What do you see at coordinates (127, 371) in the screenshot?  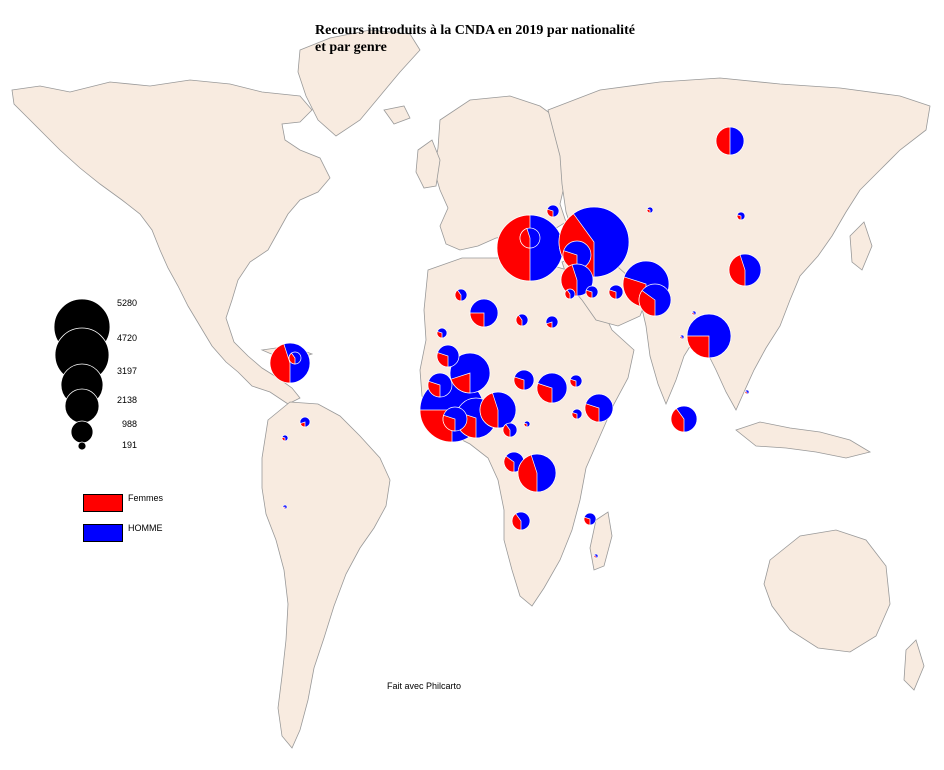 I see `size-legend-label-3197: 3197` at bounding box center [127, 371].